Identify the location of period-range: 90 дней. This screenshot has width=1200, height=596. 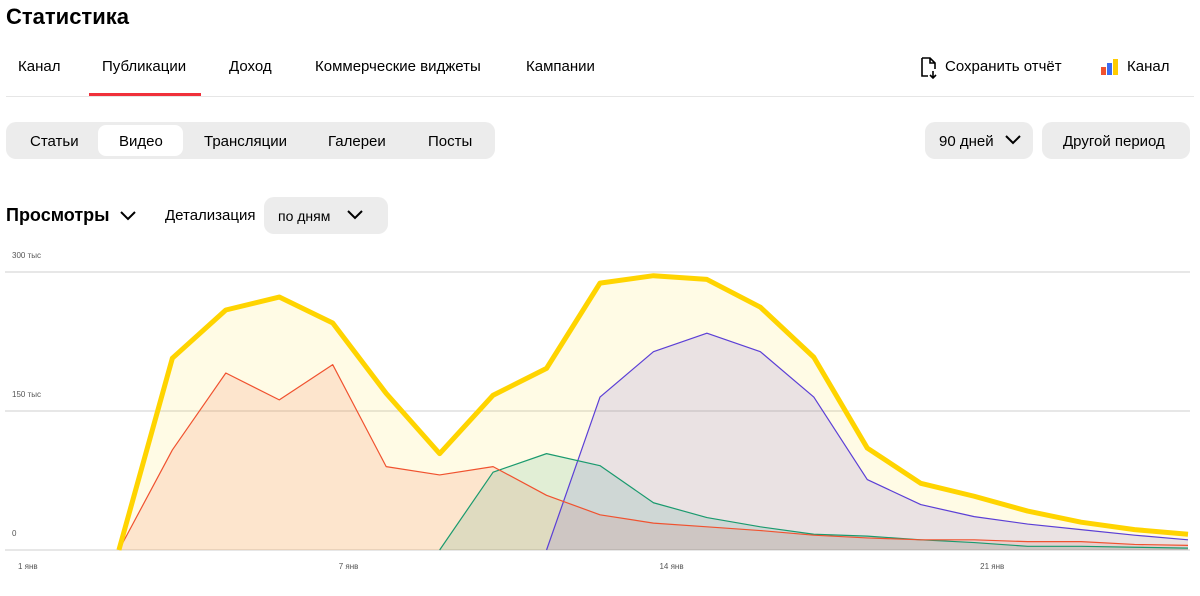
(966, 141).